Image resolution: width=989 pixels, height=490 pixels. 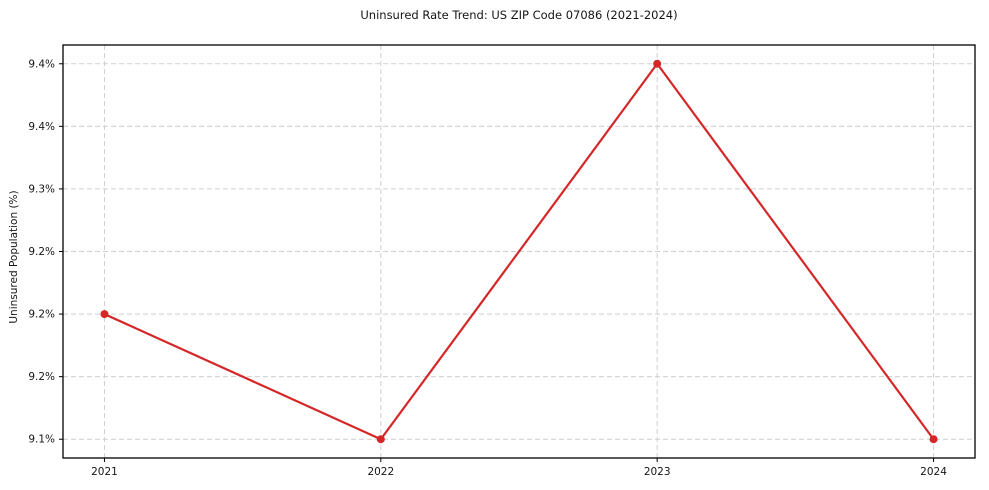 I want to click on y-tick-label: 9.1%, so click(x=41, y=440).